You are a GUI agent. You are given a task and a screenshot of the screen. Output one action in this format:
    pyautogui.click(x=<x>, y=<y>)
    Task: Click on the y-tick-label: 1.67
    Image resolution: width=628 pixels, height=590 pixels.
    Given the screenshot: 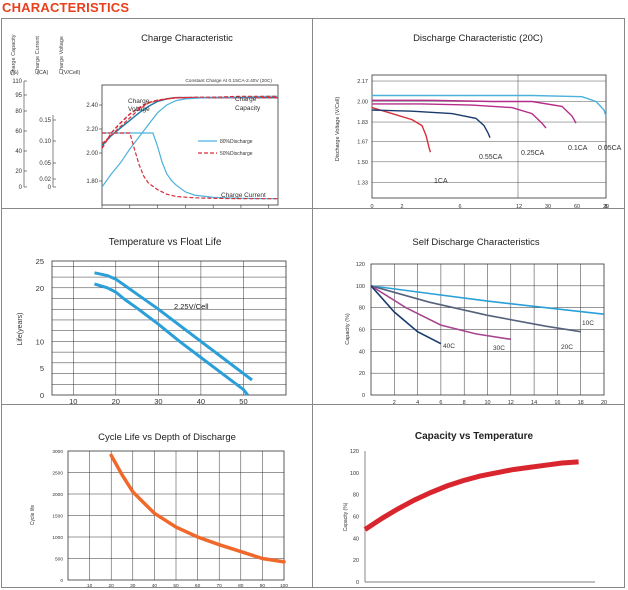 What is the action you would take?
    pyautogui.click(x=362, y=142)
    